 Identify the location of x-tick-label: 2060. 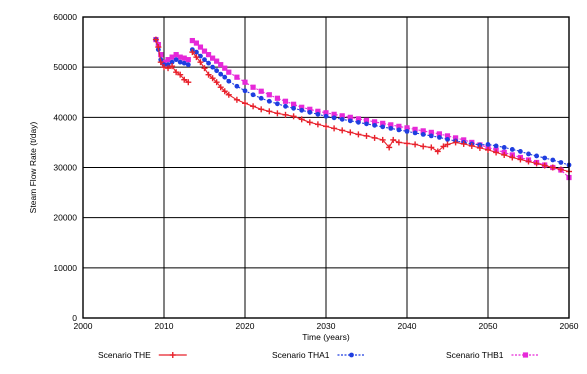
(569, 326).